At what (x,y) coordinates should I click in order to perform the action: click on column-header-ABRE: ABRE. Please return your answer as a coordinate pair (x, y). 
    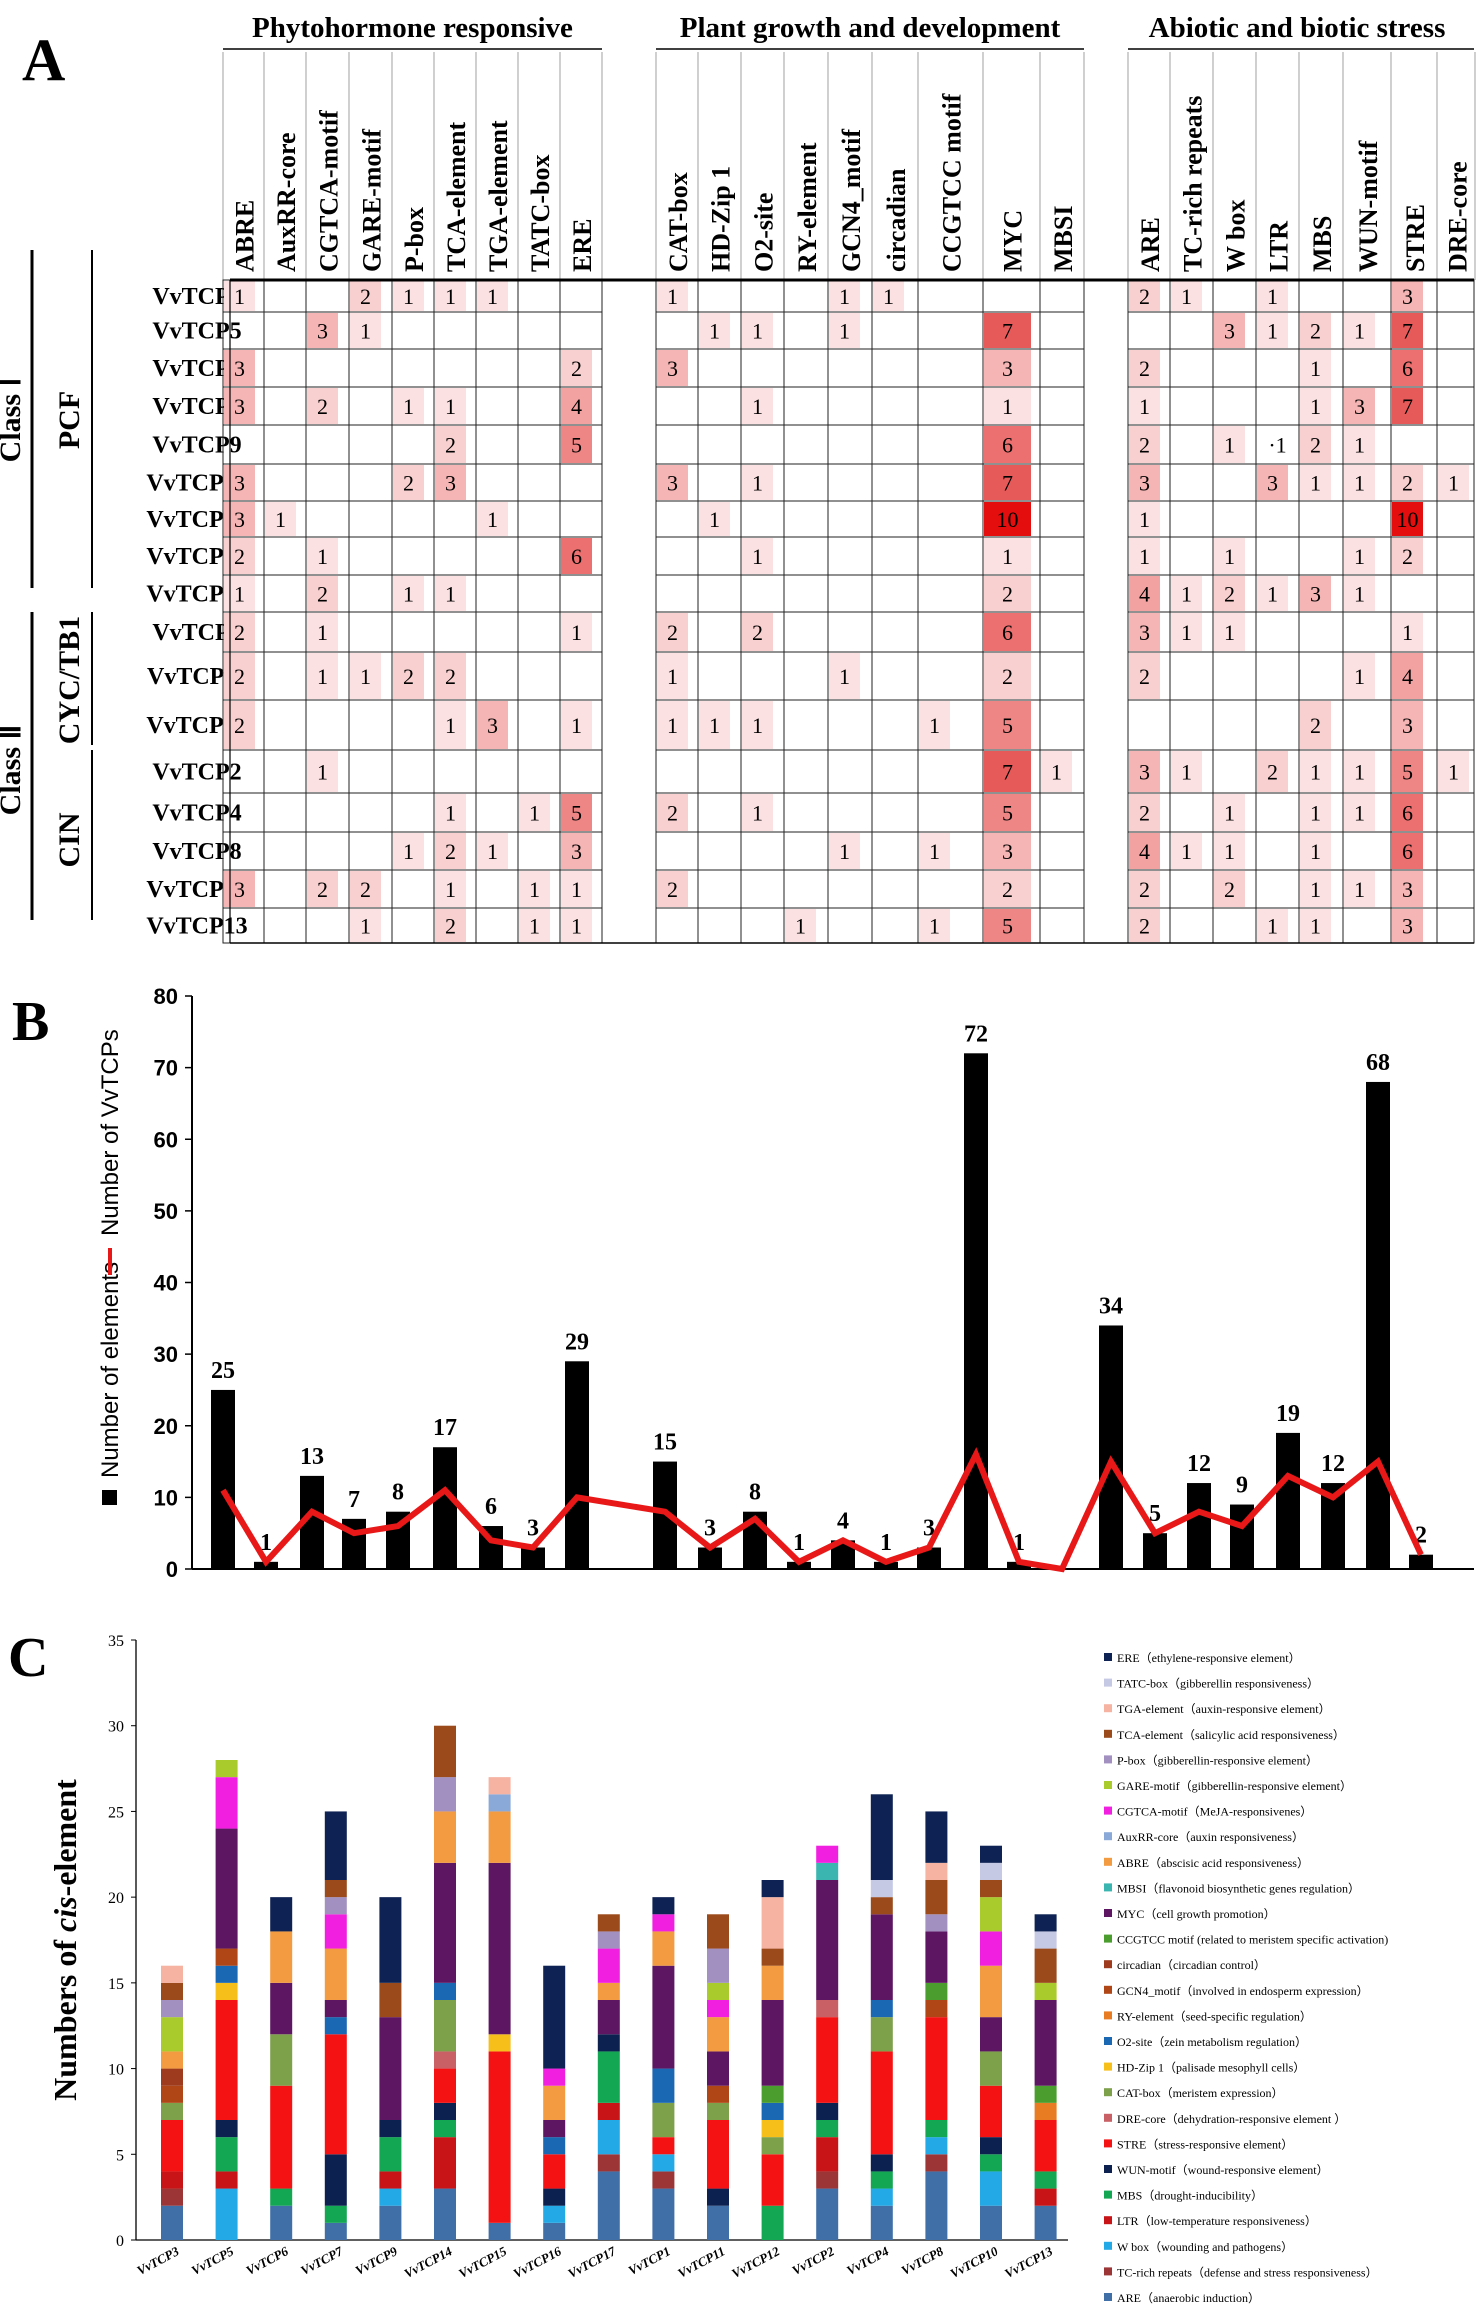
    Looking at the image, I should click on (245, 236).